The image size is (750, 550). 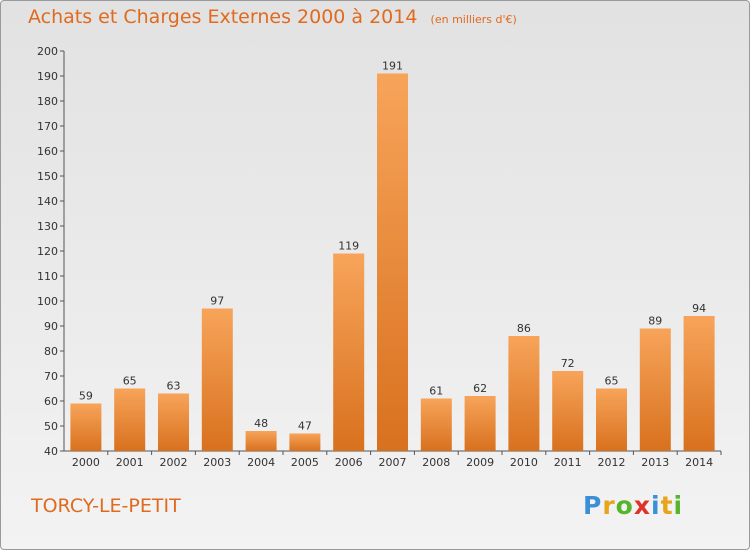 What do you see at coordinates (47, 76) in the screenshot?
I see `y-tick-label: 190` at bounding box center [47, 76].